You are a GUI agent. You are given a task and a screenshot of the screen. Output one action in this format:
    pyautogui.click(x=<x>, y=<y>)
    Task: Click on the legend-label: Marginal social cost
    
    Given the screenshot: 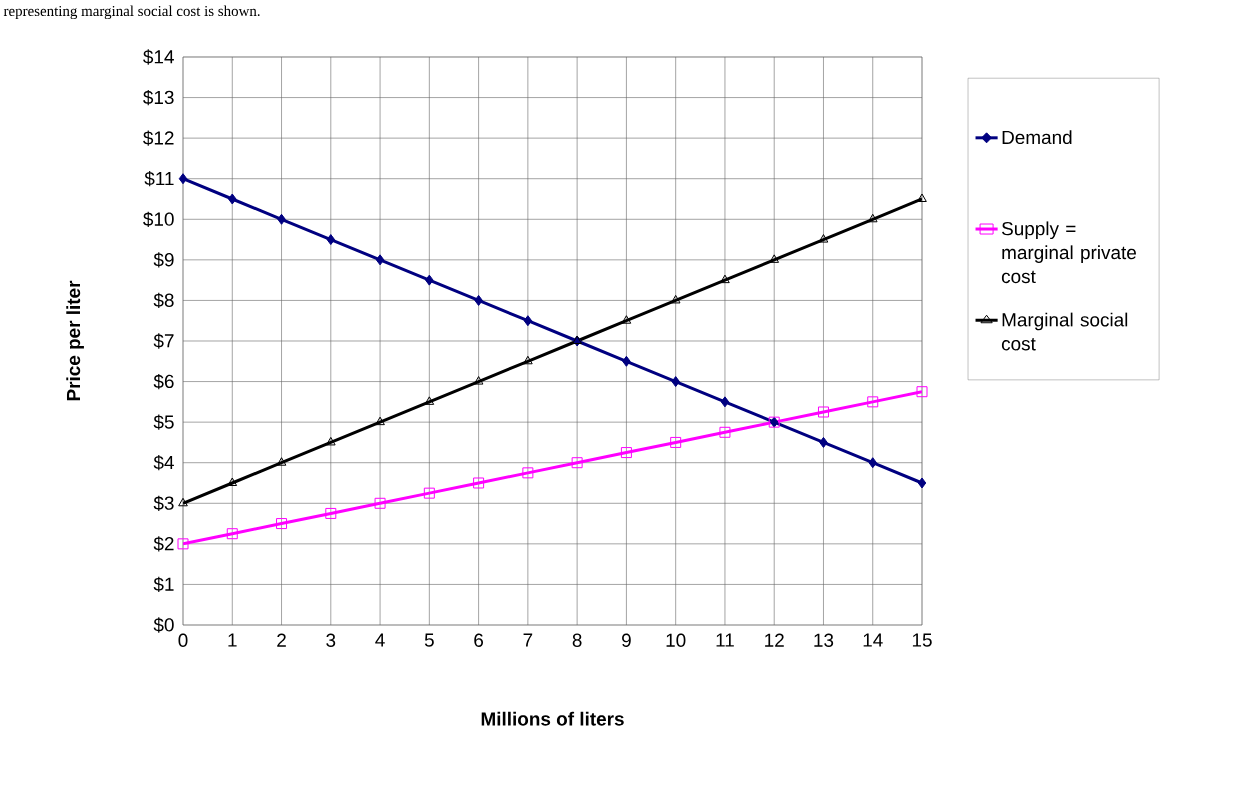 What is the action you would take?
    pyautogui.click(x=1064, y=331)
    